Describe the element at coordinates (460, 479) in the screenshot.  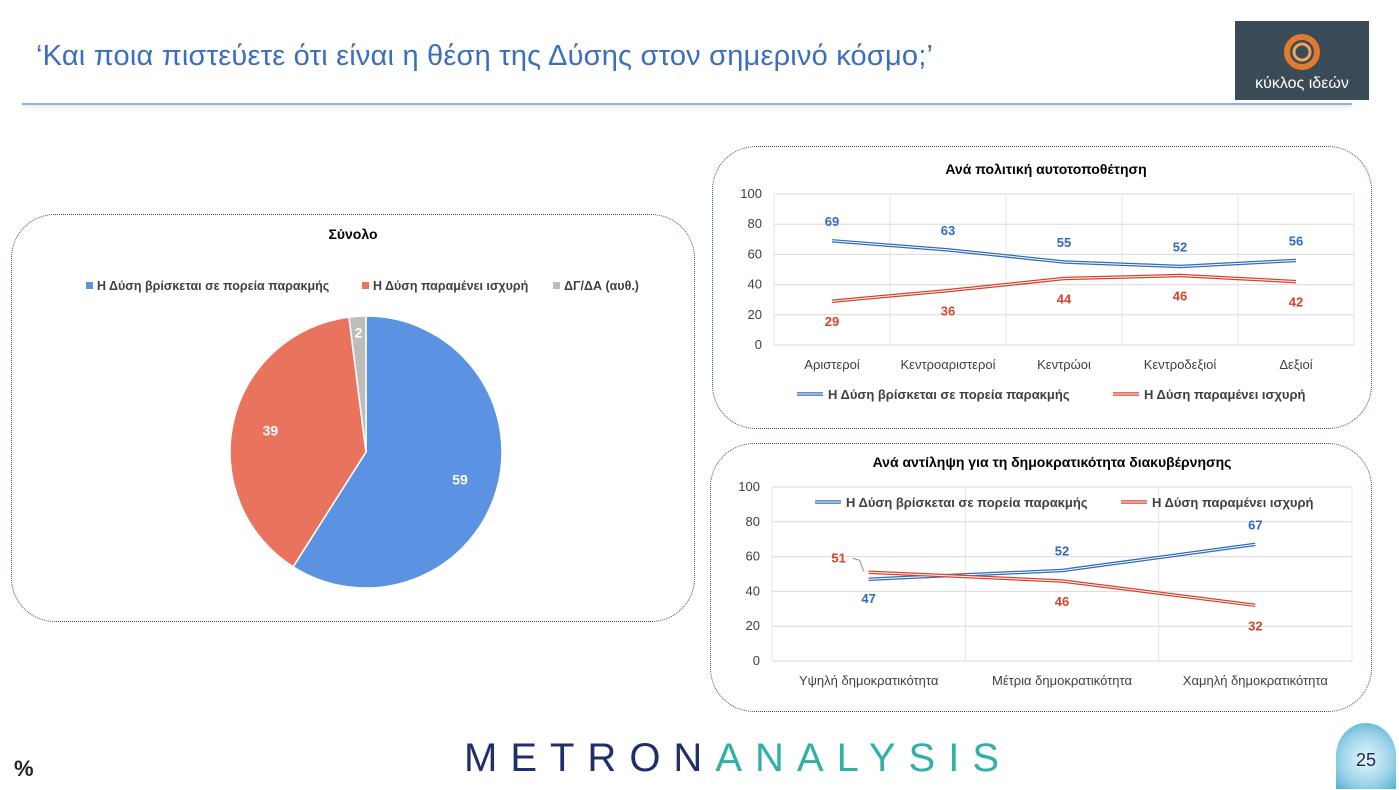
I see `pie-data-label: 59` at that location.